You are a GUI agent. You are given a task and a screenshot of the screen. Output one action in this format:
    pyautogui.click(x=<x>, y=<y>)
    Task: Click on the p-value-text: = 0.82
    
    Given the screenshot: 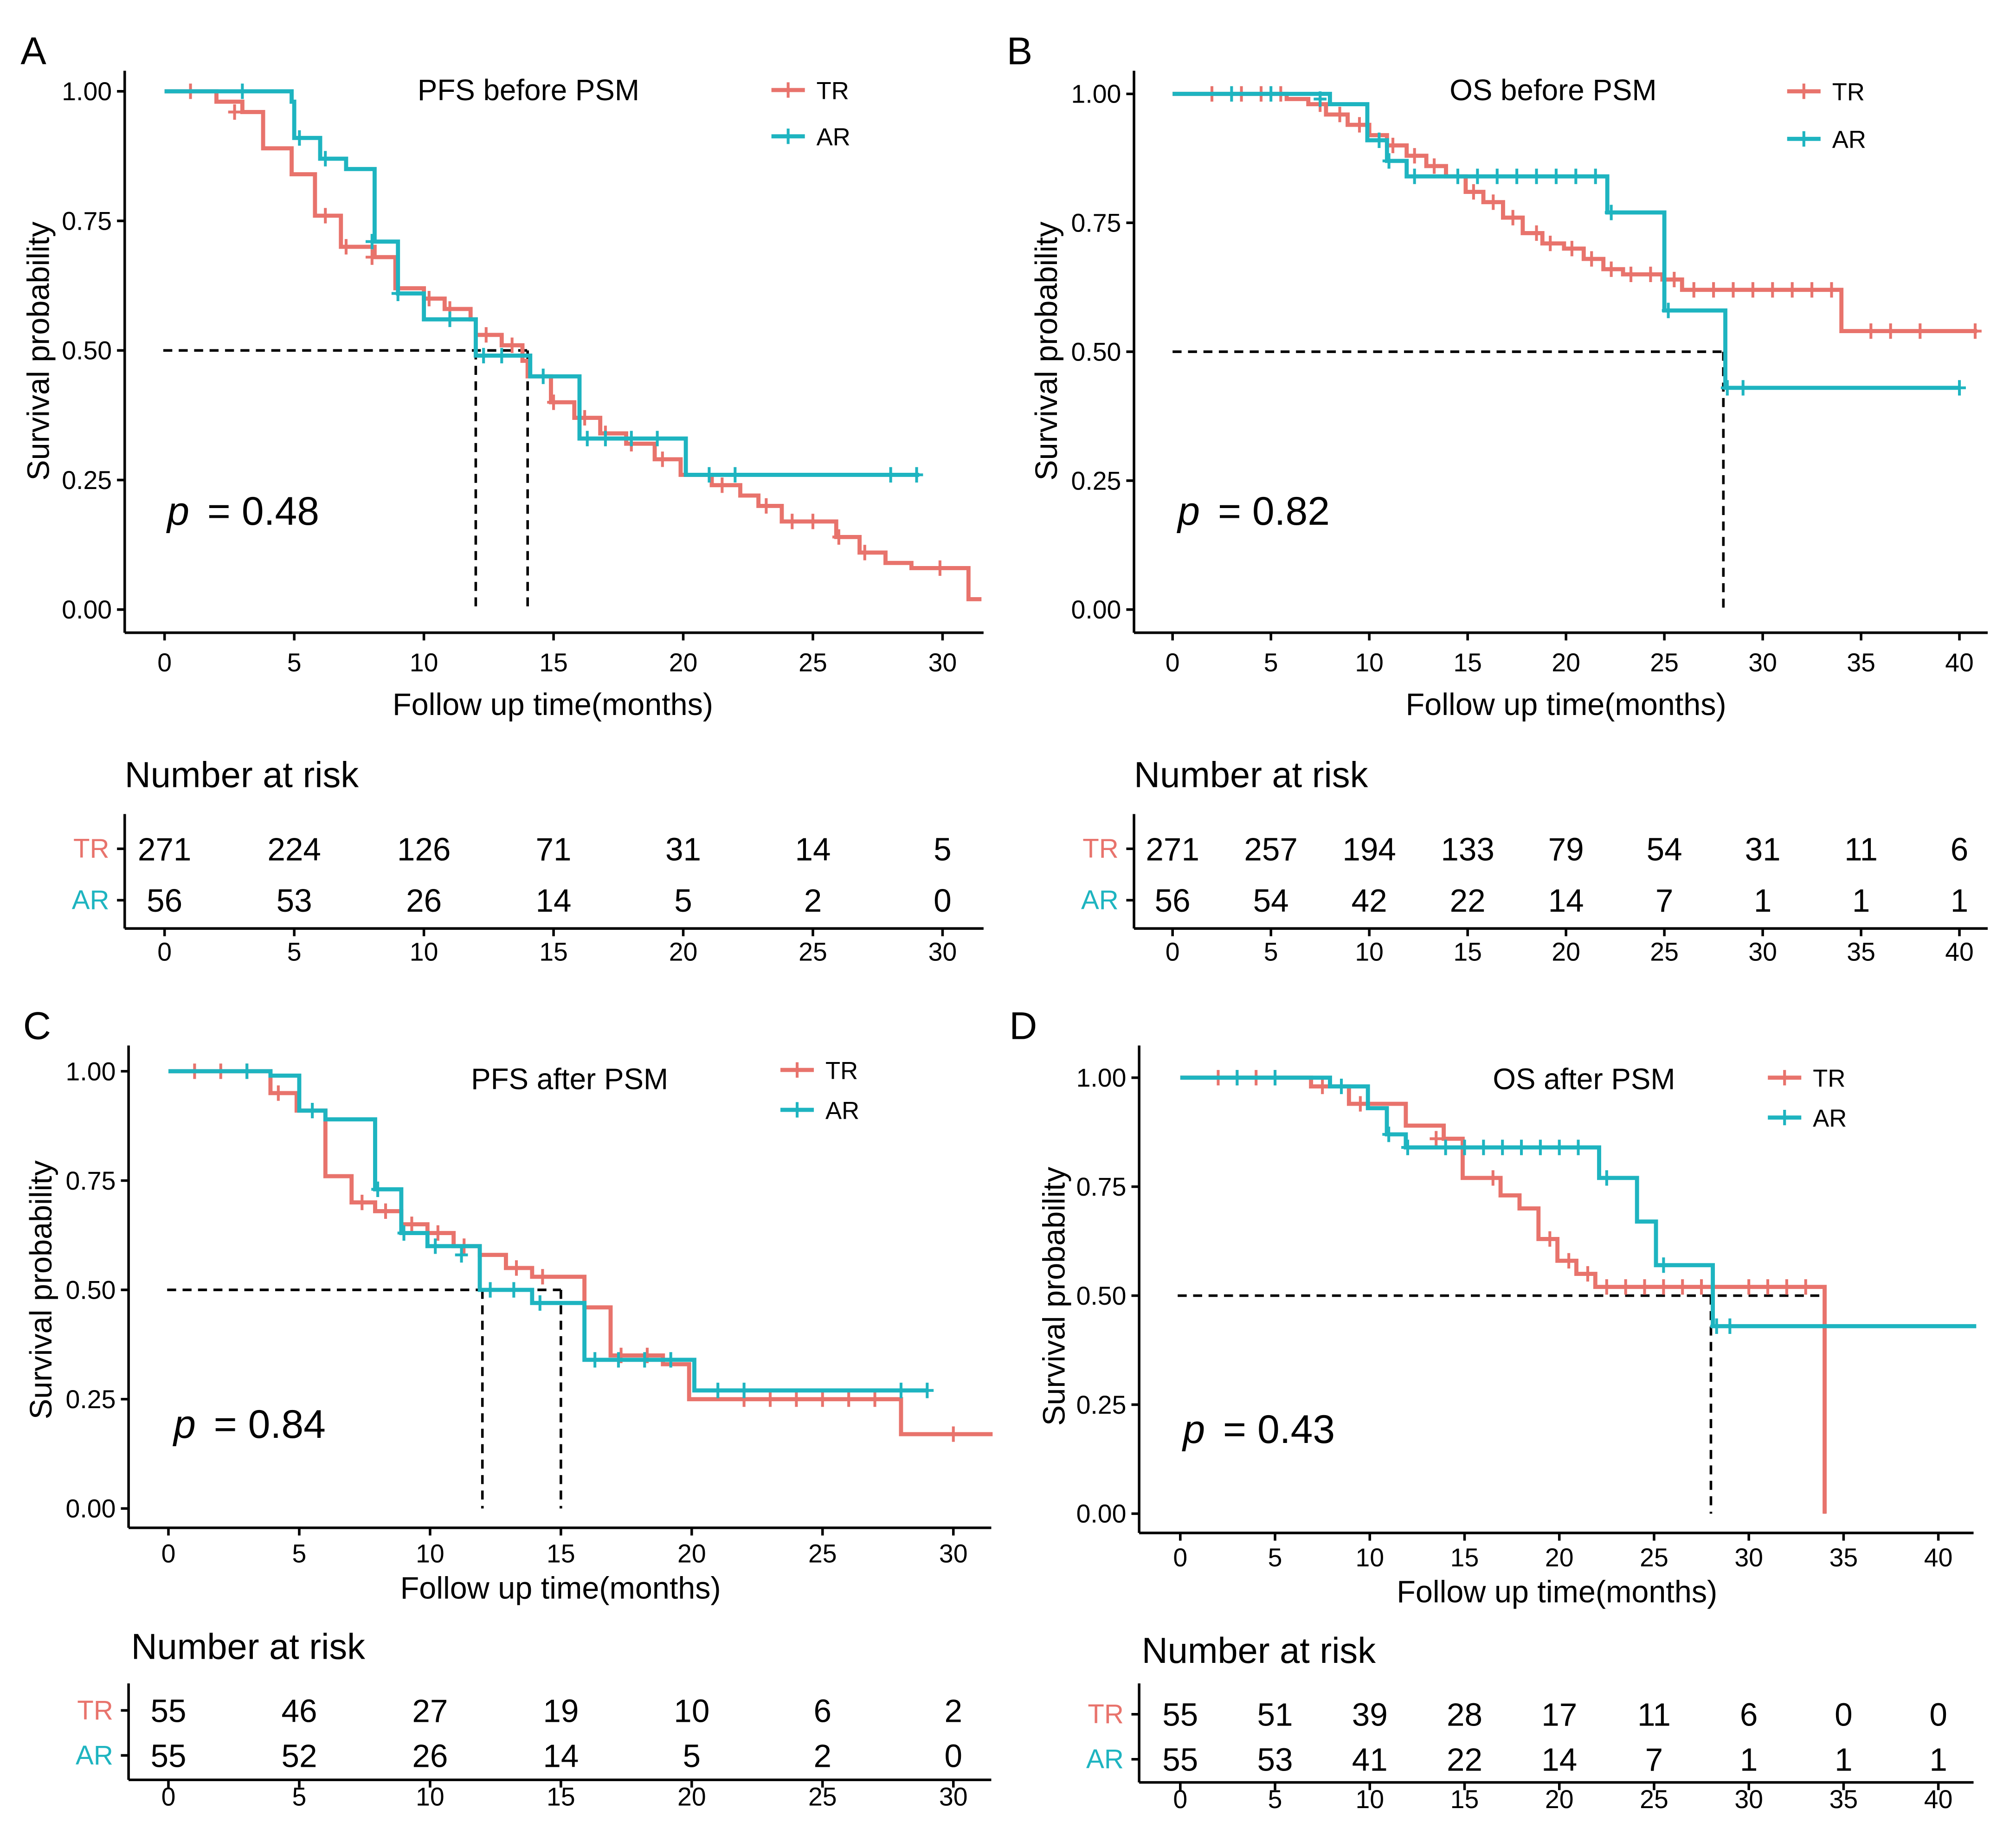 What is the action you would take?
    pyautogui.click(x=1274, y=511)
    